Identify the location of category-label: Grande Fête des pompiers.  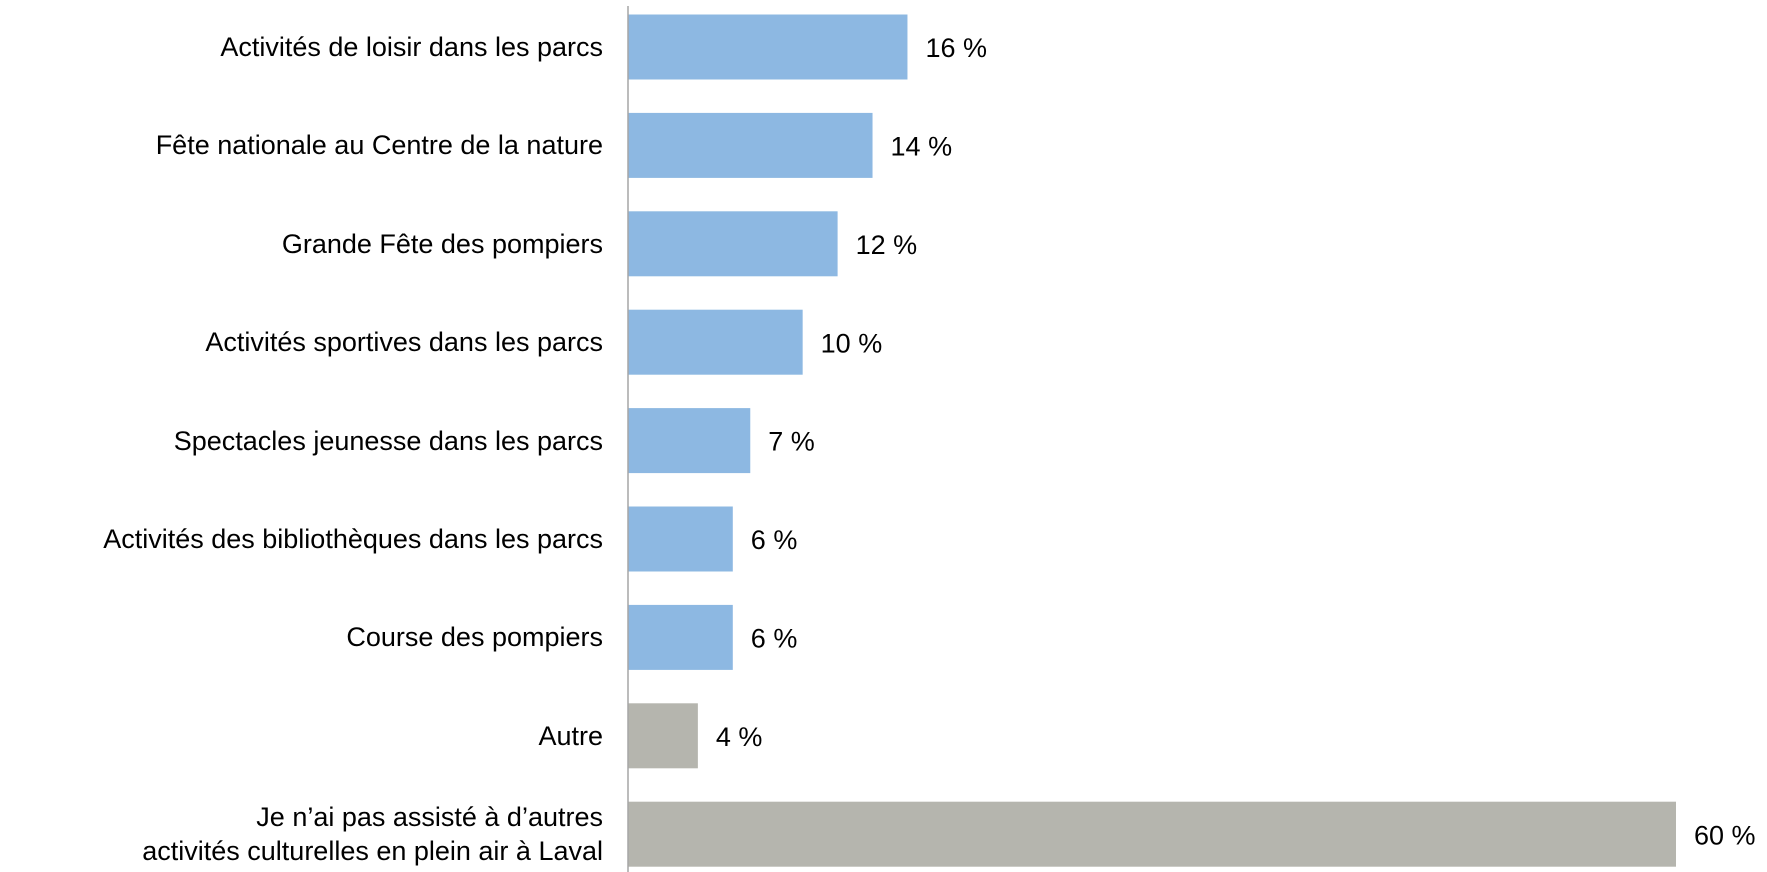
(442, 243).